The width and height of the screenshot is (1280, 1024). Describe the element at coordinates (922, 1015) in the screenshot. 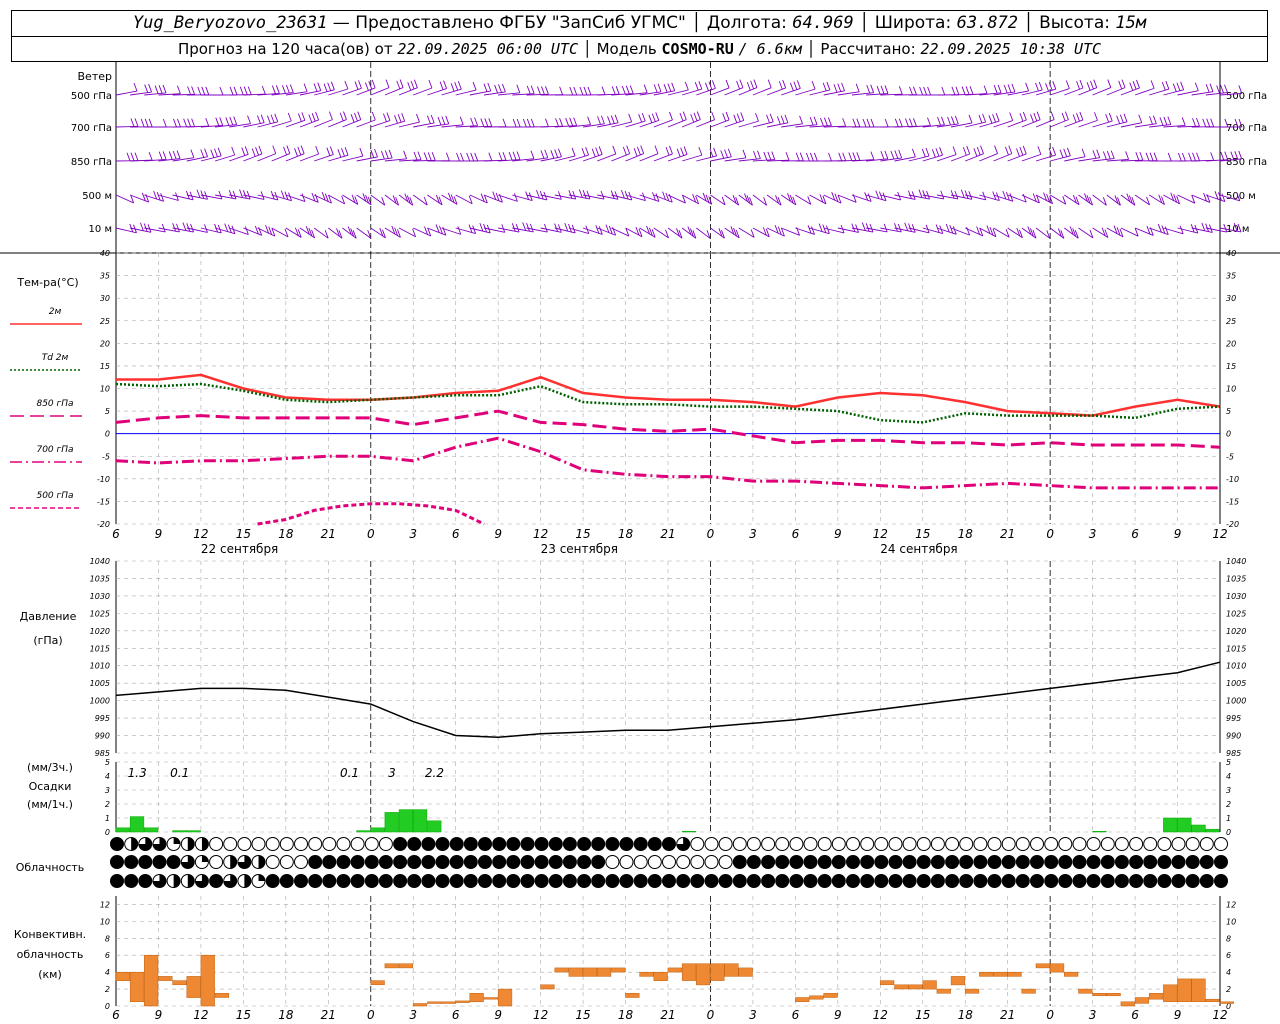

I see `hour-label-bottom: 15` at that location.